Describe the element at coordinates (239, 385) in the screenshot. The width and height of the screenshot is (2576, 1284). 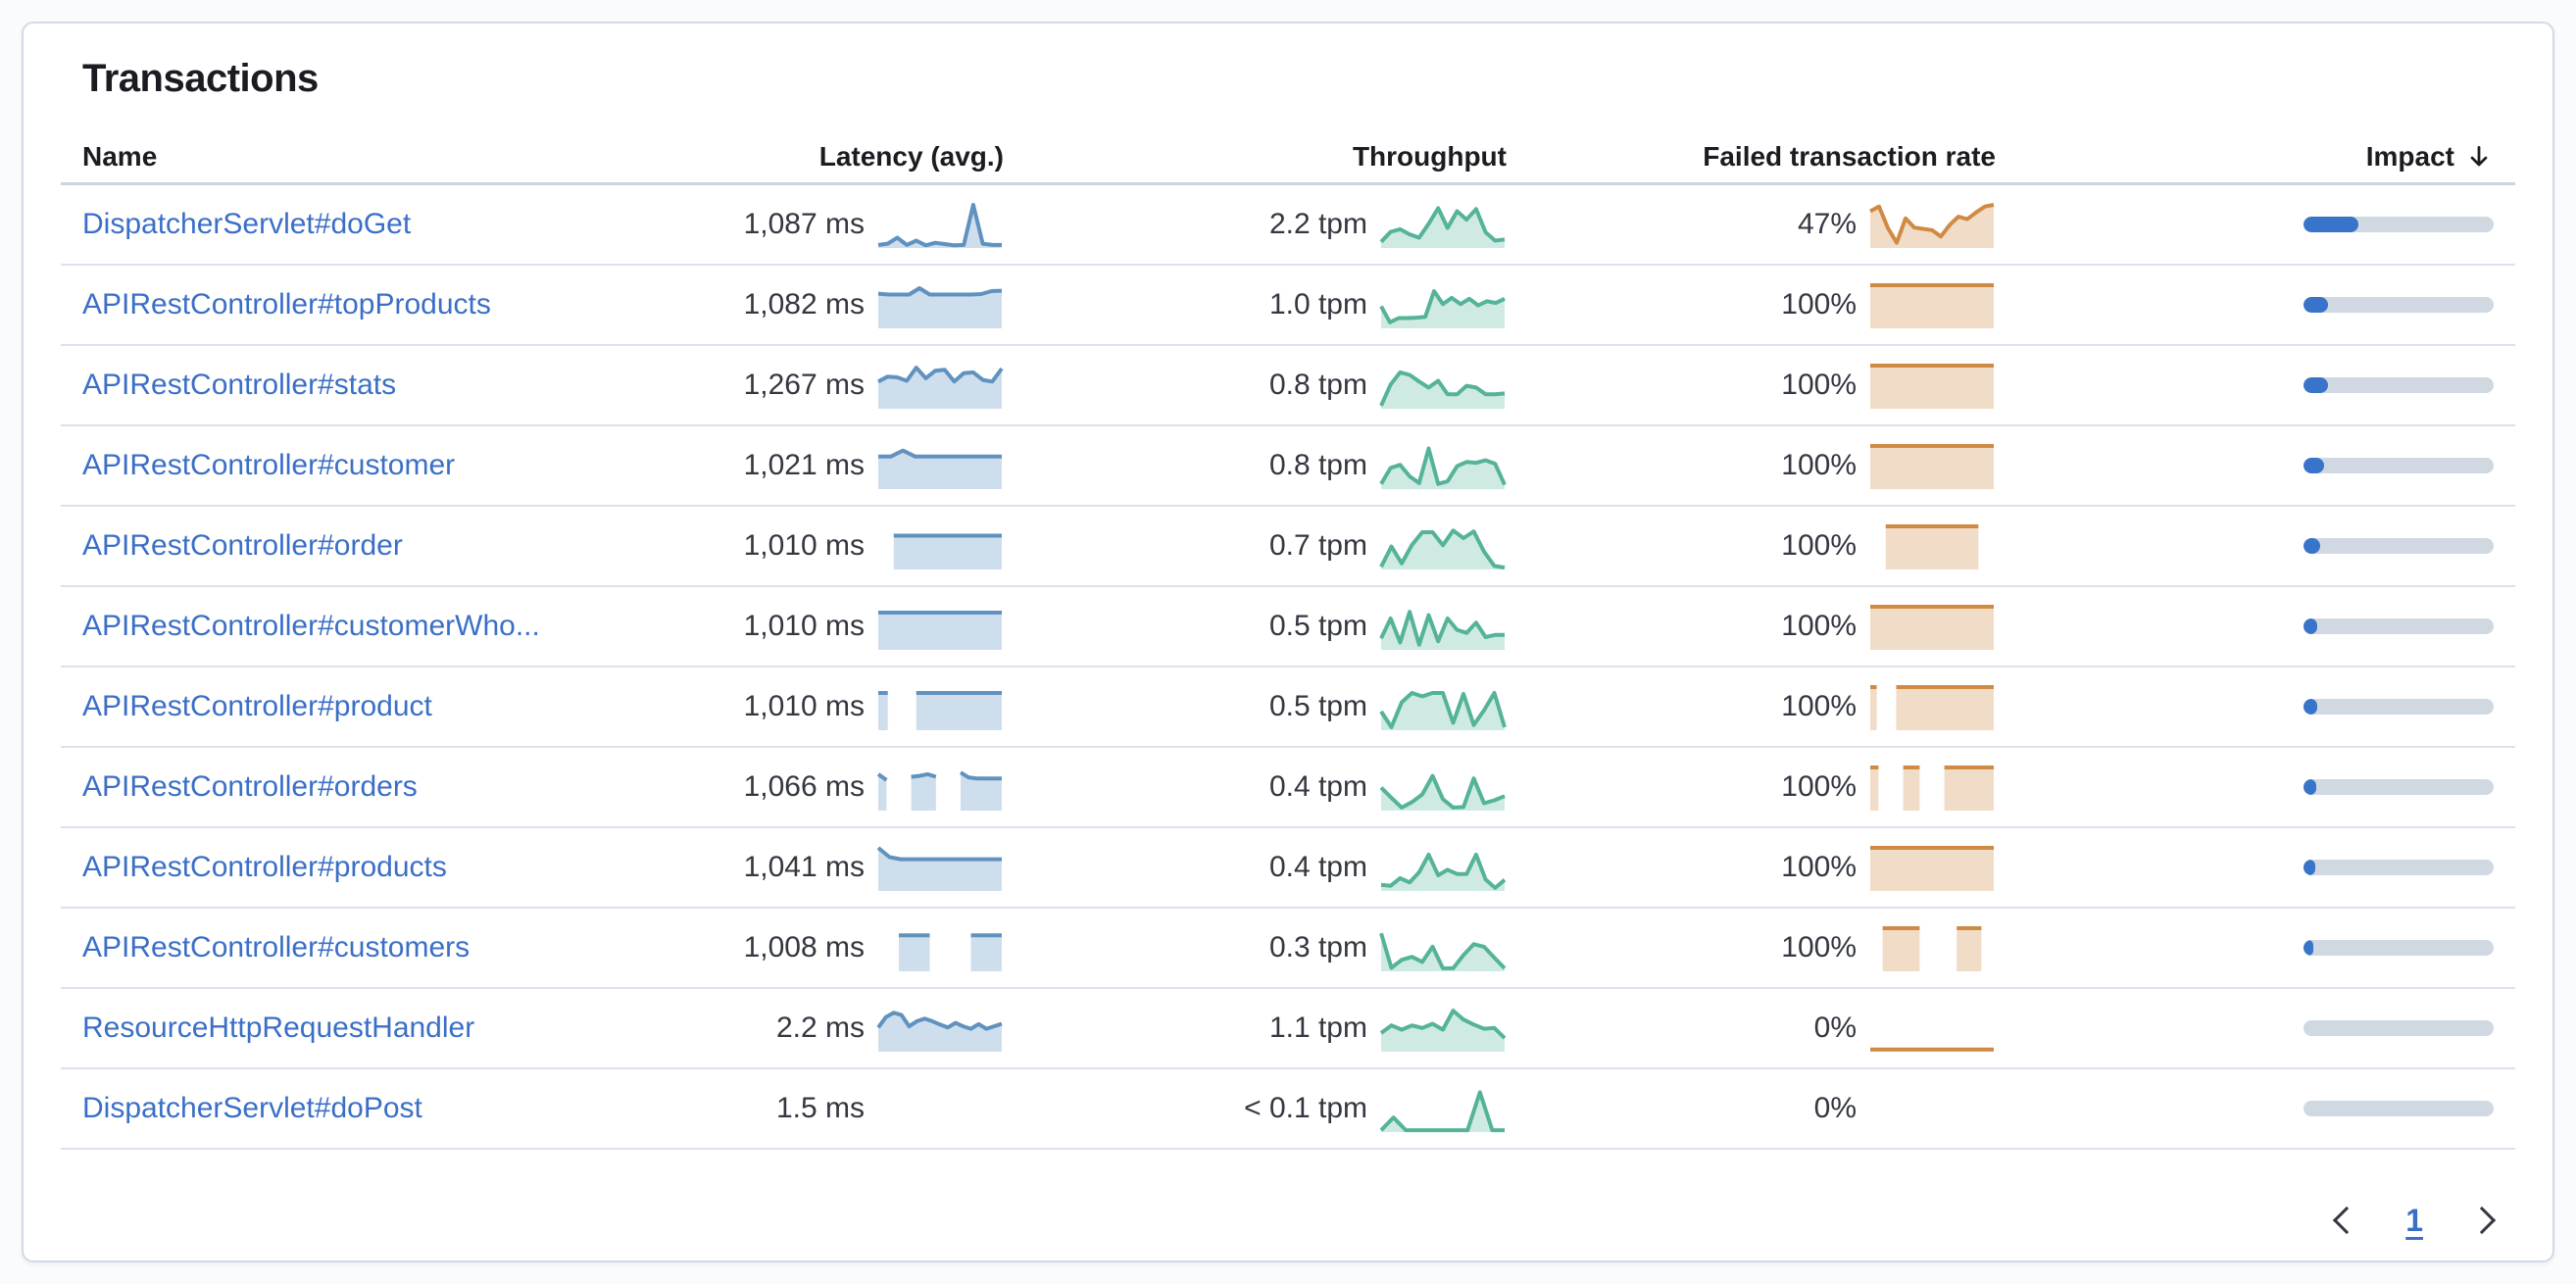
I see `transaction-name-link: APIRestController#stats` at that location.